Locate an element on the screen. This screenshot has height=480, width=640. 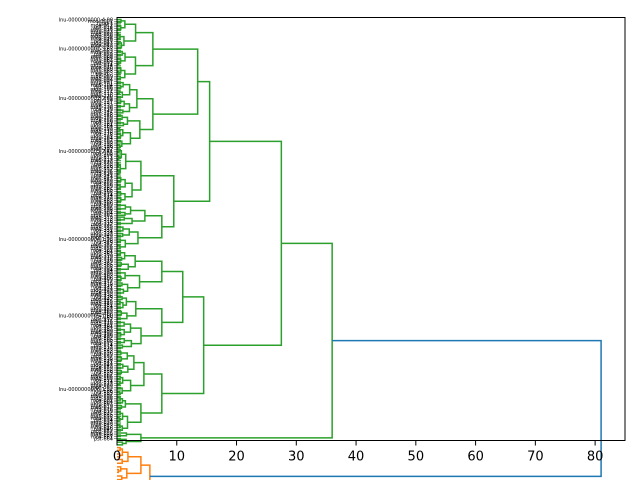
leaf-label: mpe-170 is located at coordinates (102, 130).